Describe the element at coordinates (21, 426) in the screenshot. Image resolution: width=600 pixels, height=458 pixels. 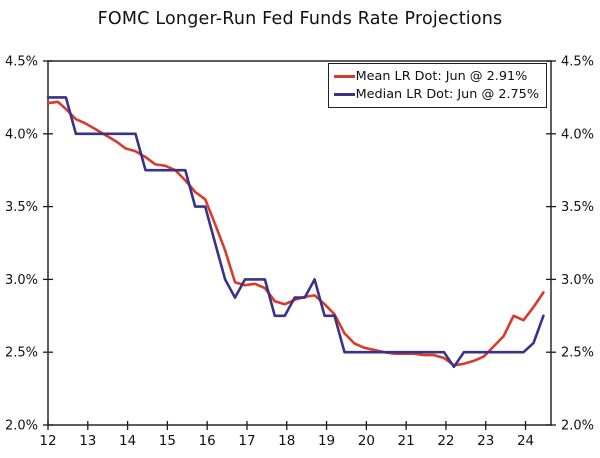
I see `y-tick-label-left: 2.0%` at that location.